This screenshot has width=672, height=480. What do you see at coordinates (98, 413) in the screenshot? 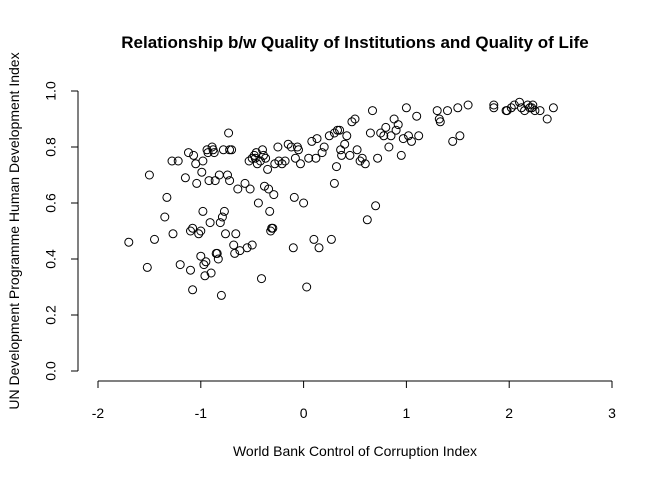
I see `x-tick-label: -2` at bounding box center [98, 413].